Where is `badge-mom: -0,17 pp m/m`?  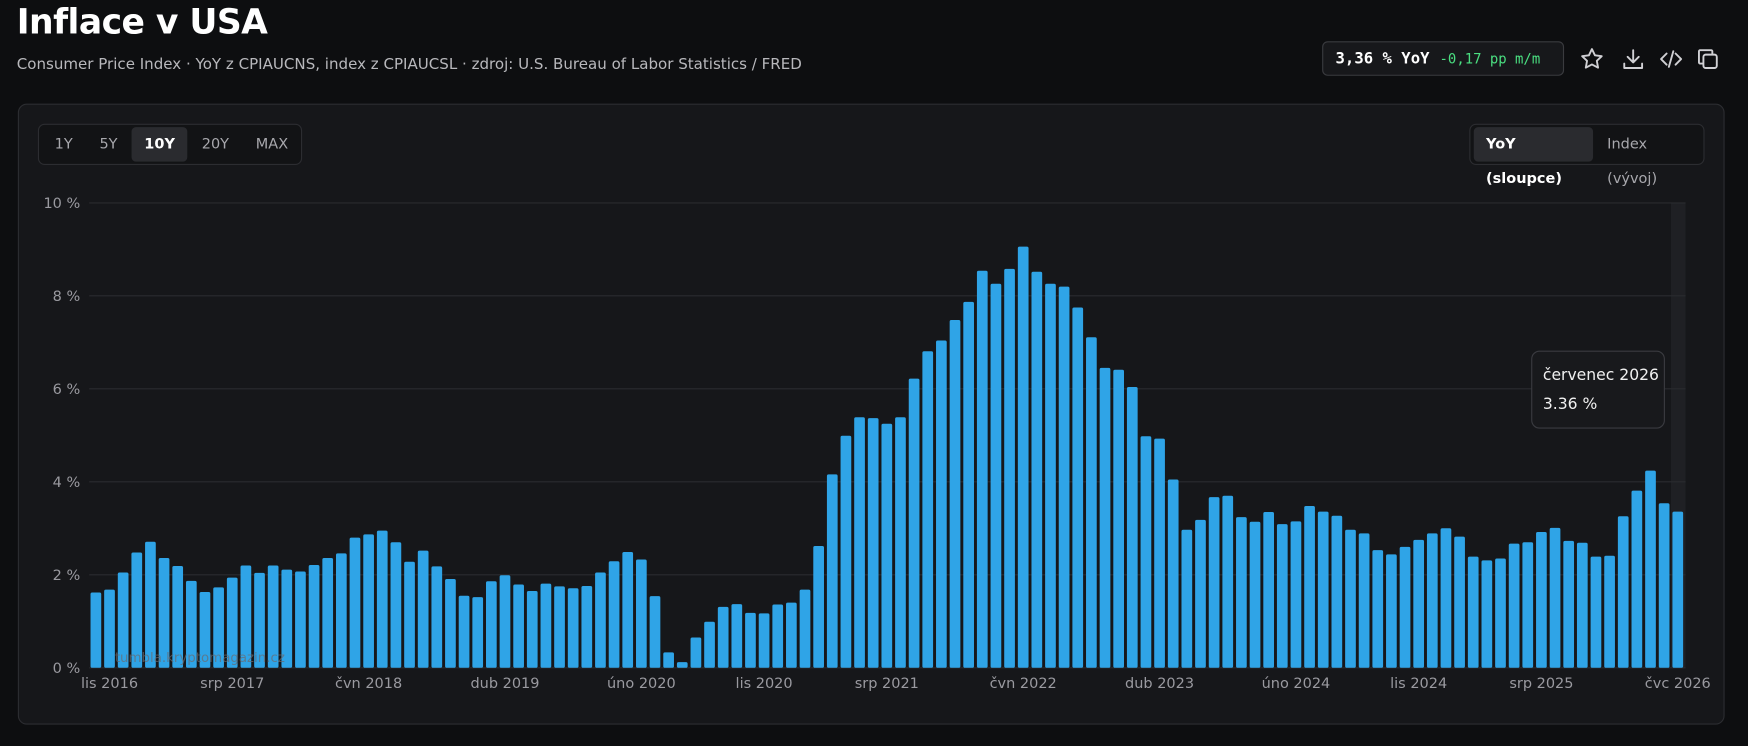 badge-mom: -0,17 pp m/m is located at coordinates (1490, 58).